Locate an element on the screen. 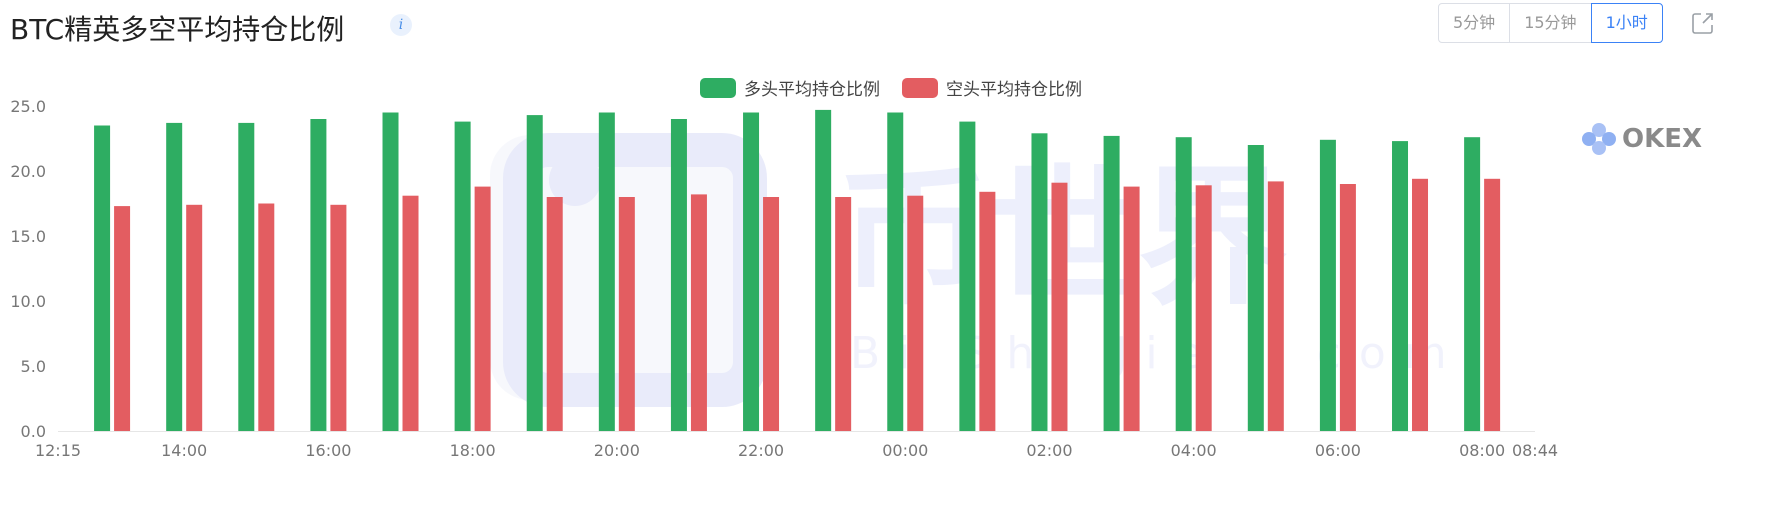 The image size is (1782, 531). okex-logo: OKEX is located at coordinates (1641, 139).